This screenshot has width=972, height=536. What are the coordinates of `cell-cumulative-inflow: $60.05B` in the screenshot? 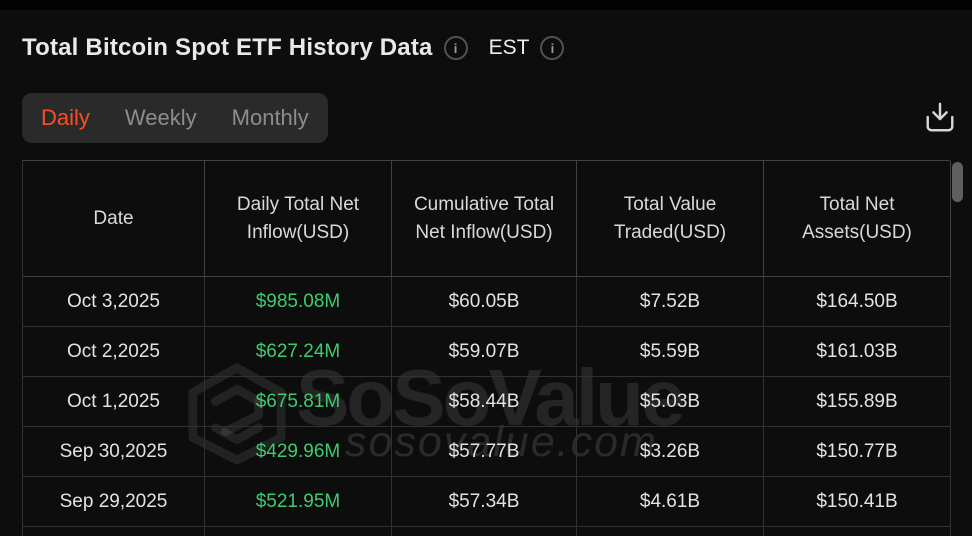 It's located at (484, 302).